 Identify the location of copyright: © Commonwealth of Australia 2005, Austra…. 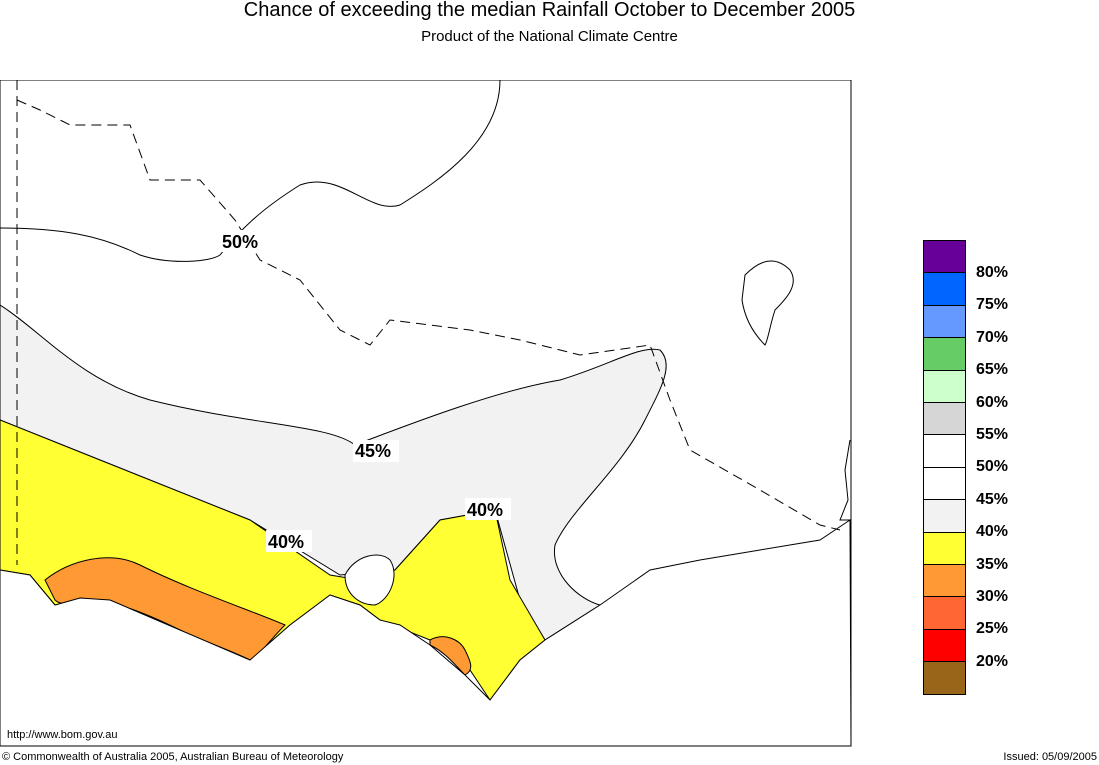
(173, 757).